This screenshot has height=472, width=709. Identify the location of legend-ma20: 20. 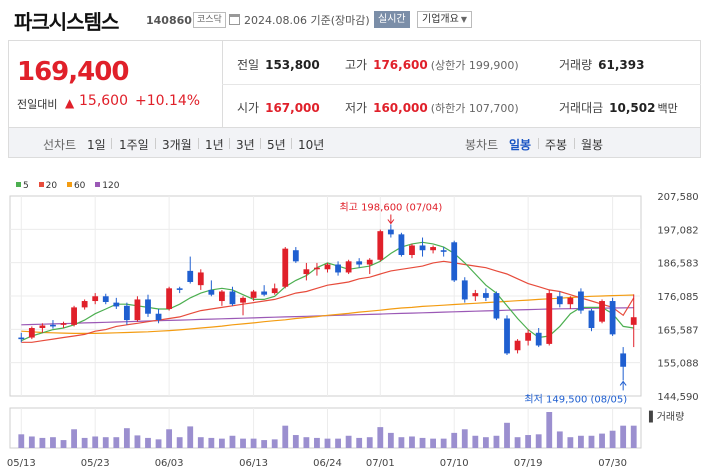
(47, 186).